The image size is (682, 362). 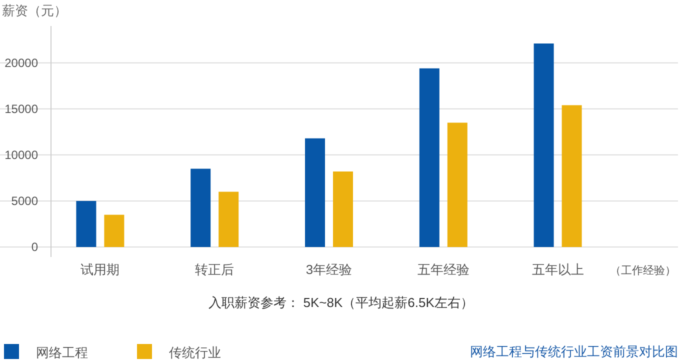 I want to click on x-tick-label: 3年经验, so click(x=329, y=269).